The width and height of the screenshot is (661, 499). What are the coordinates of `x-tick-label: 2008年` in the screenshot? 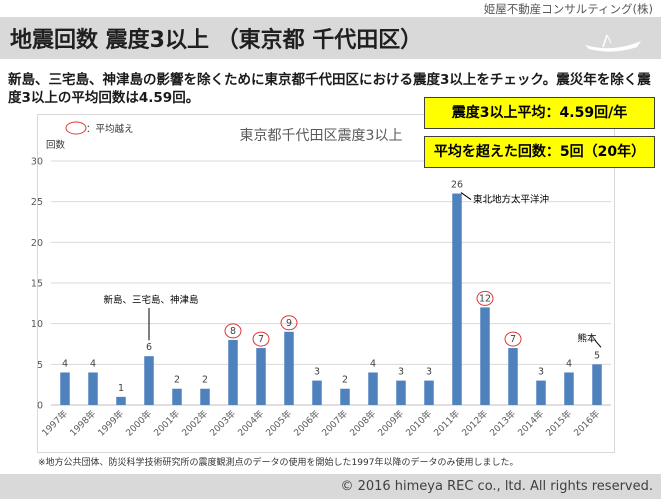 It's located at (362, 423).